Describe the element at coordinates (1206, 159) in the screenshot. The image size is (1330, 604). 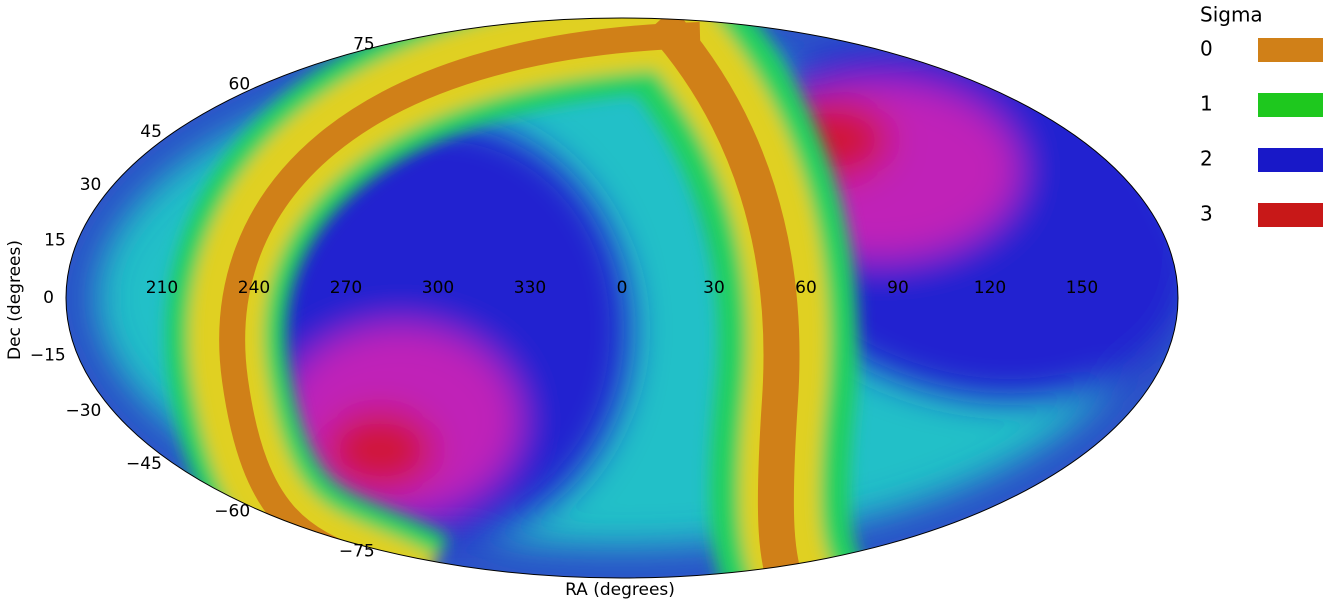
I see `legend-label: 2` at that location.